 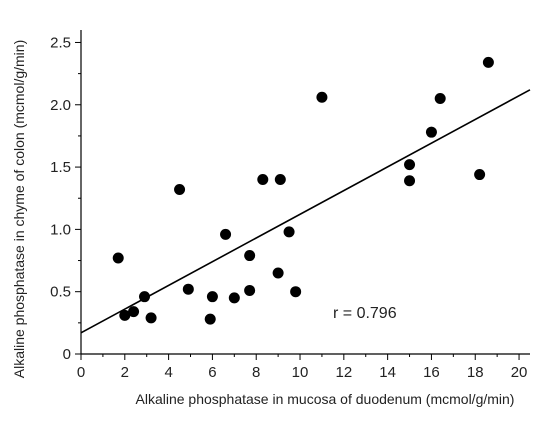 I want to click on x-tick-label: 20, so click(x=519, y=372).